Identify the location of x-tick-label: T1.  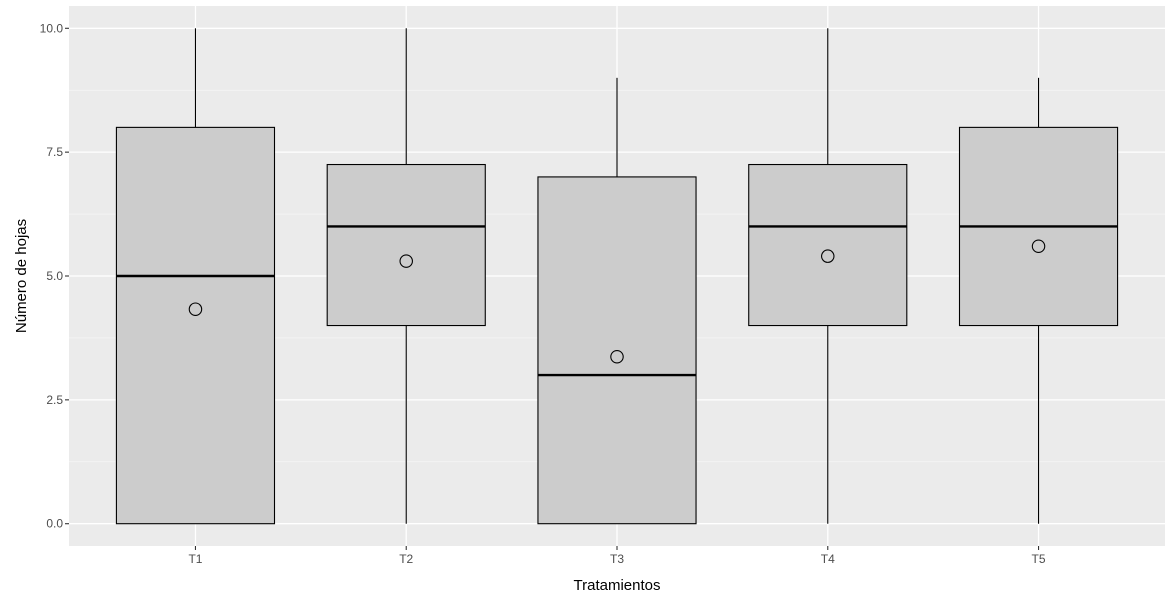
(195, 559).